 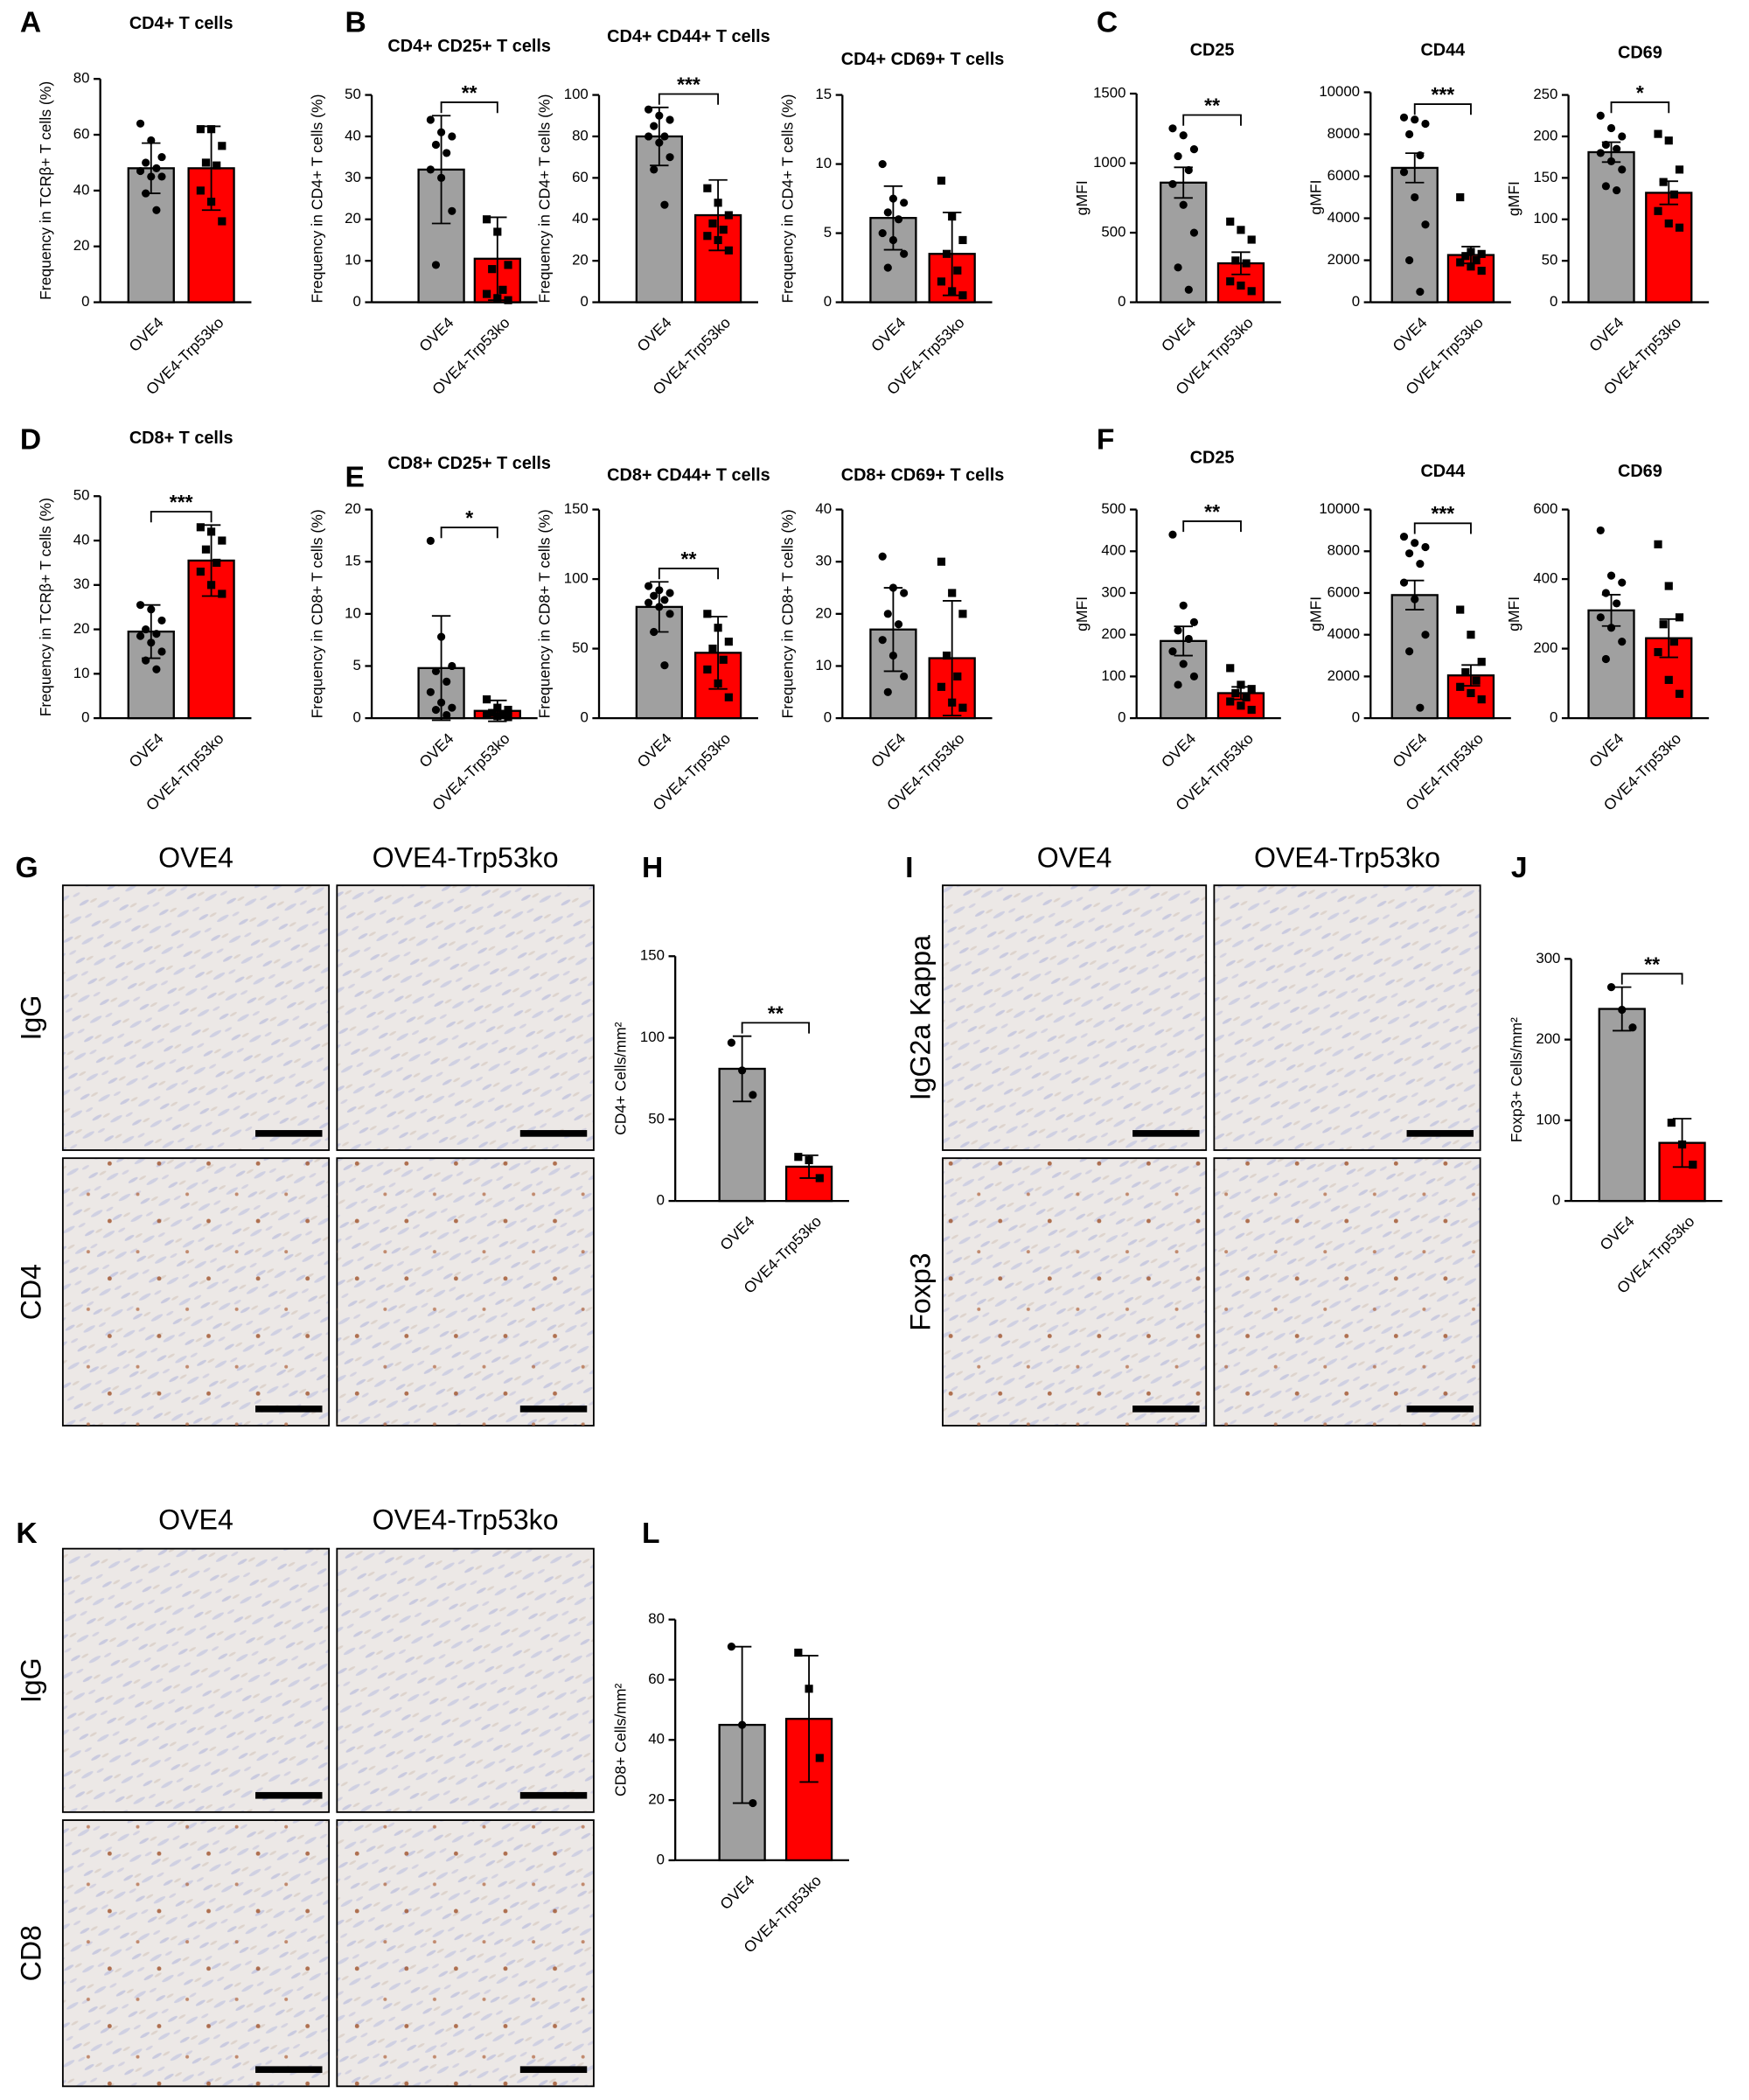 I want to click on column-label: OVE4, so click(x=195, y=858).